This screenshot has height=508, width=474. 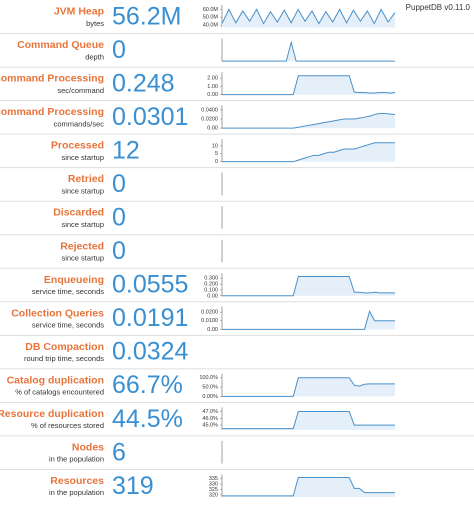 I want to click on y-tick-label: 60.0M, so click(x=211, y=10).